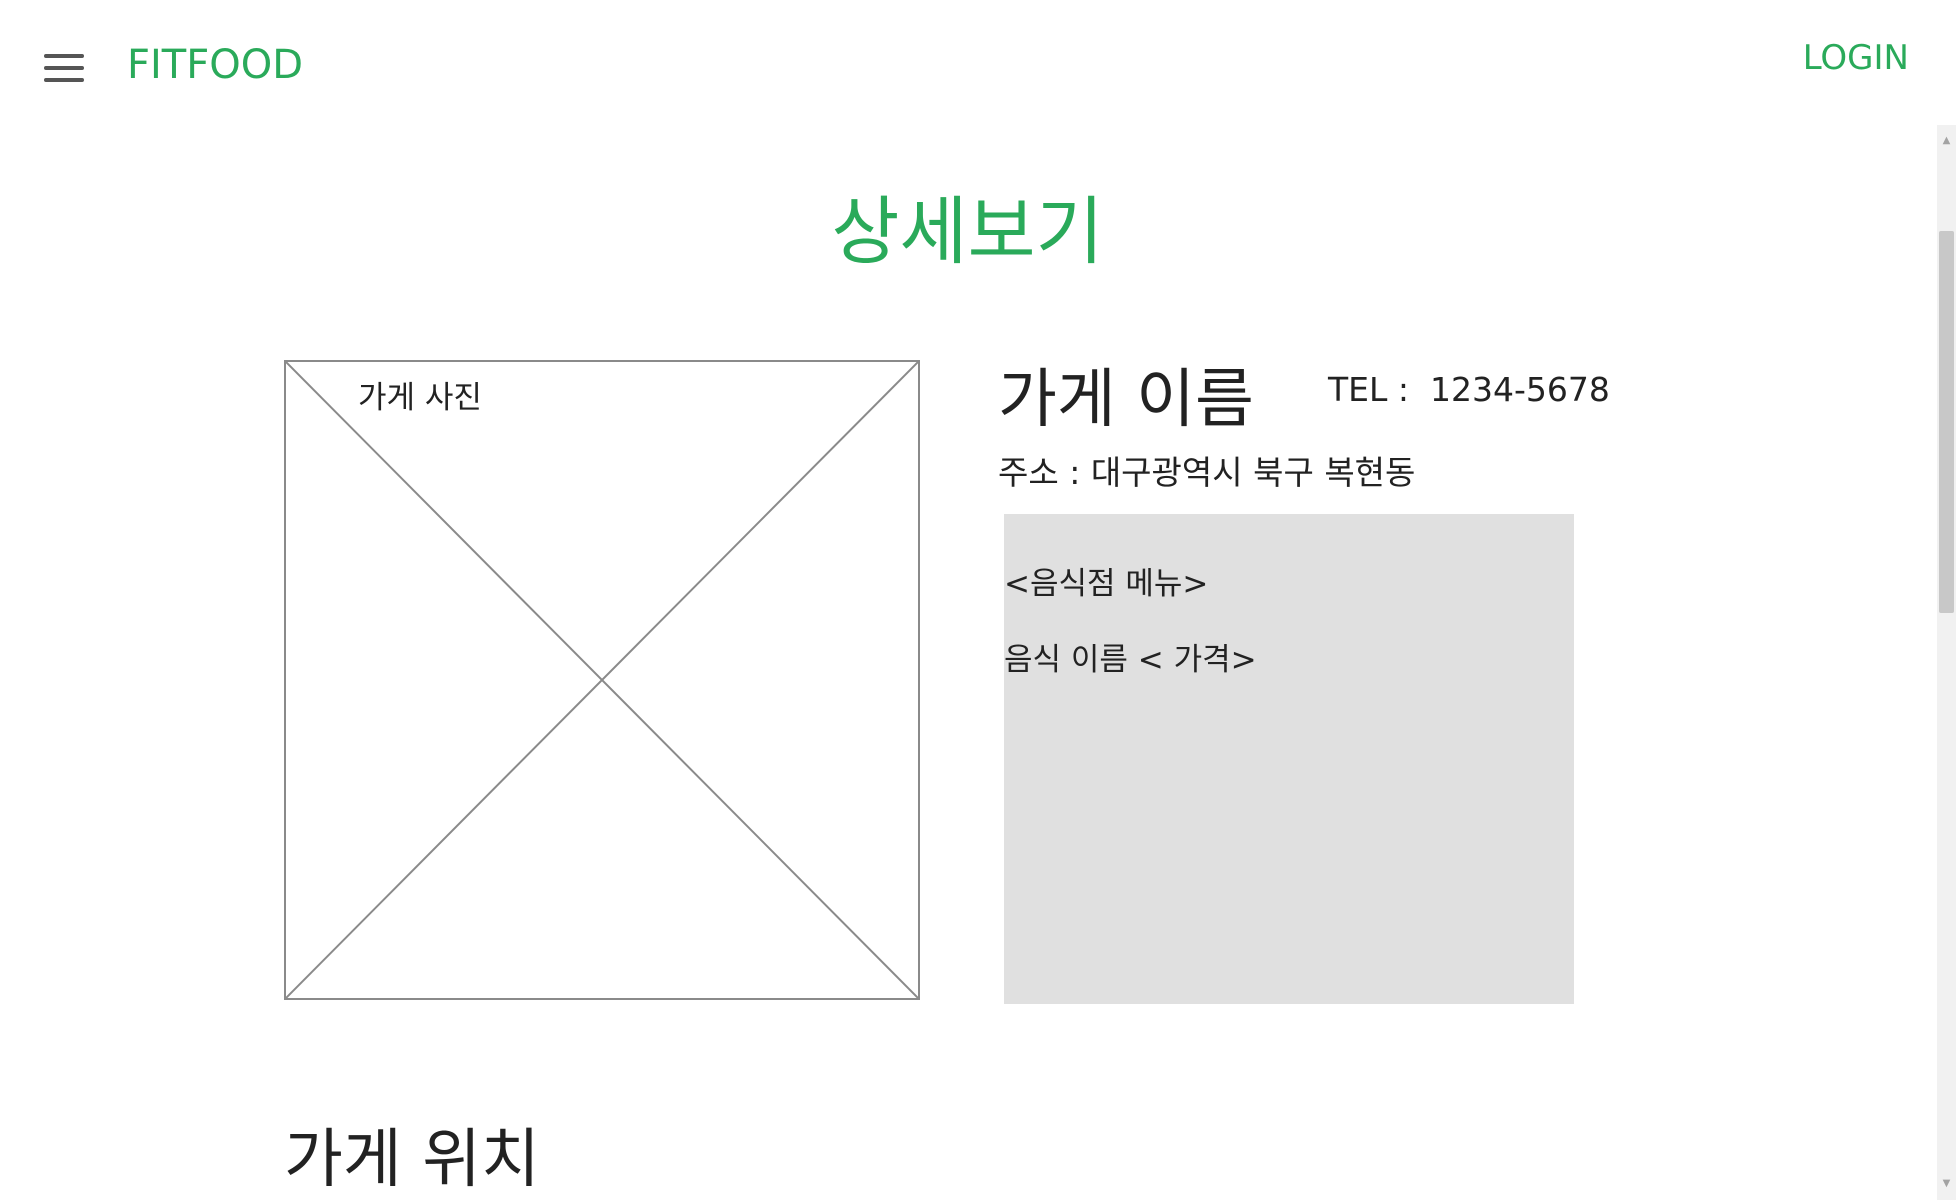 Image resolution: width=1956 pixels, height=1200 pixels. I want to click on brand-logo-link: FITFOOD, so click(215, 65).